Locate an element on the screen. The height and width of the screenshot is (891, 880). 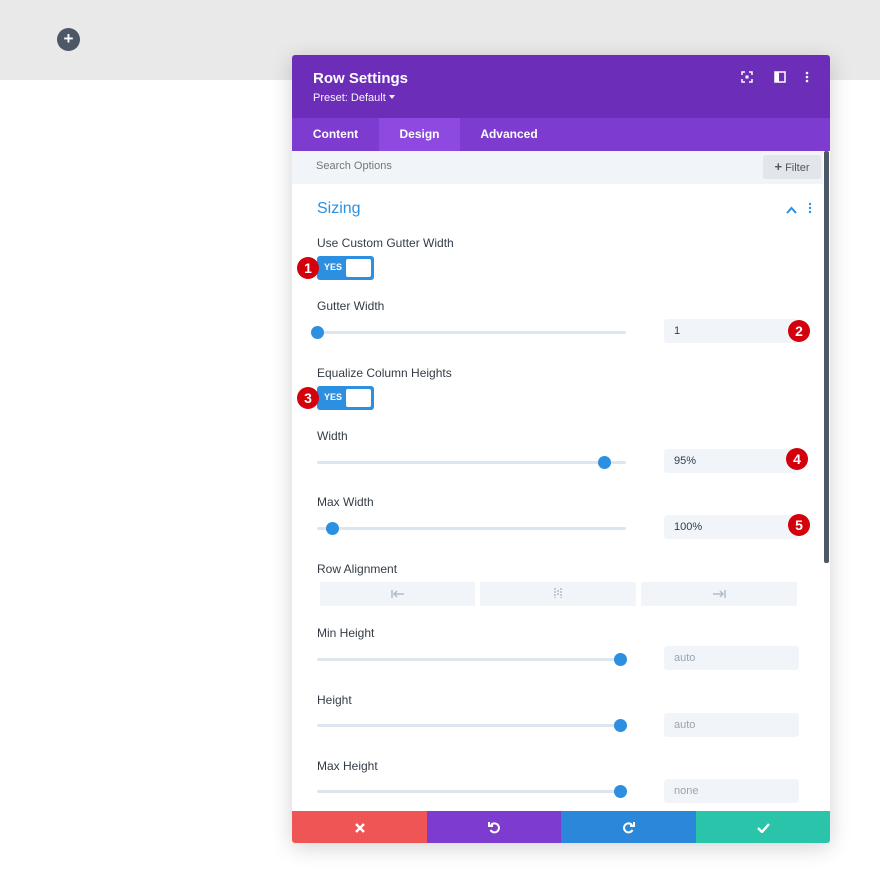
width-input: 95% is located at coordinates (731, 461).